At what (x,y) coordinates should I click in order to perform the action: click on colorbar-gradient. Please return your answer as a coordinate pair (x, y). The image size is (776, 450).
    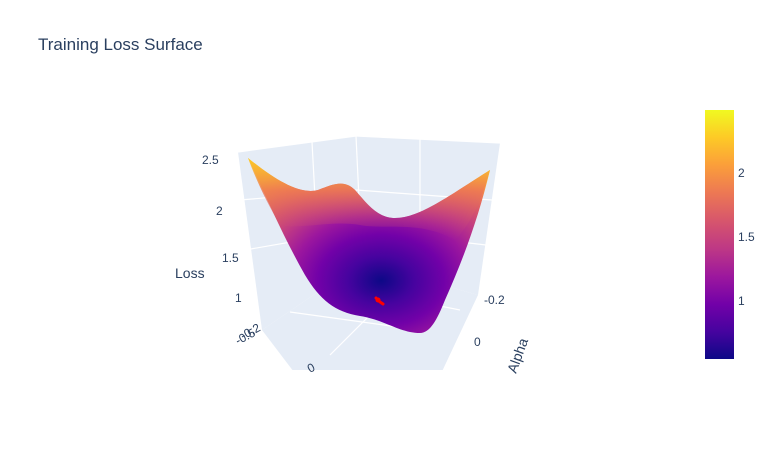
    Looking at the image, I should click on (719, 234).